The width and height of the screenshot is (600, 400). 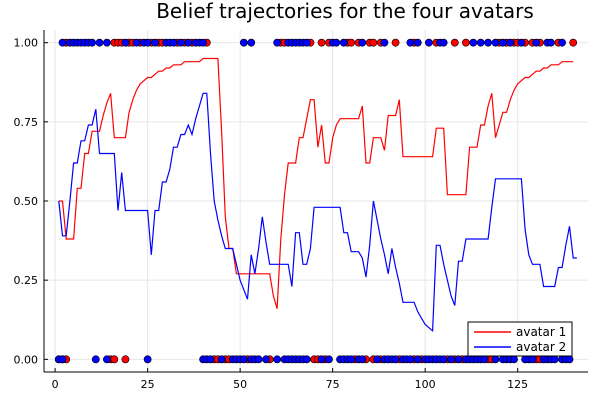 What do you see at coordinates (26, 122) in the screenshot?
I see `y-tick-label: 0.75` at bounding box center [26, 122].